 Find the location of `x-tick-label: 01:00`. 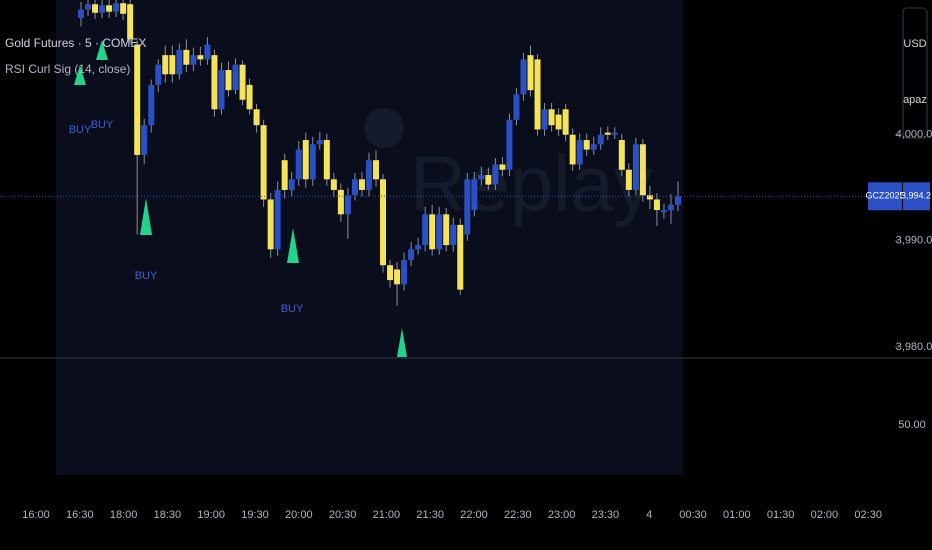

x-tick-label: 01:00 is located at coordinates (737, 515).